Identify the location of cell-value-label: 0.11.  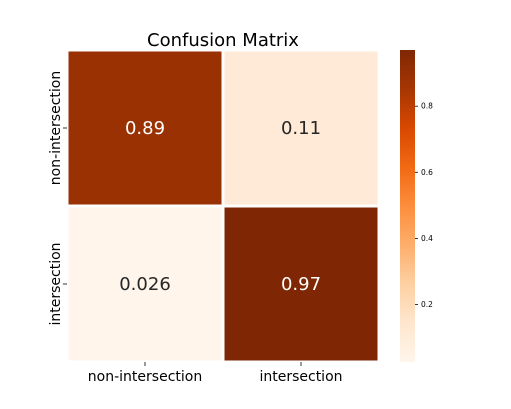
(301, 128).